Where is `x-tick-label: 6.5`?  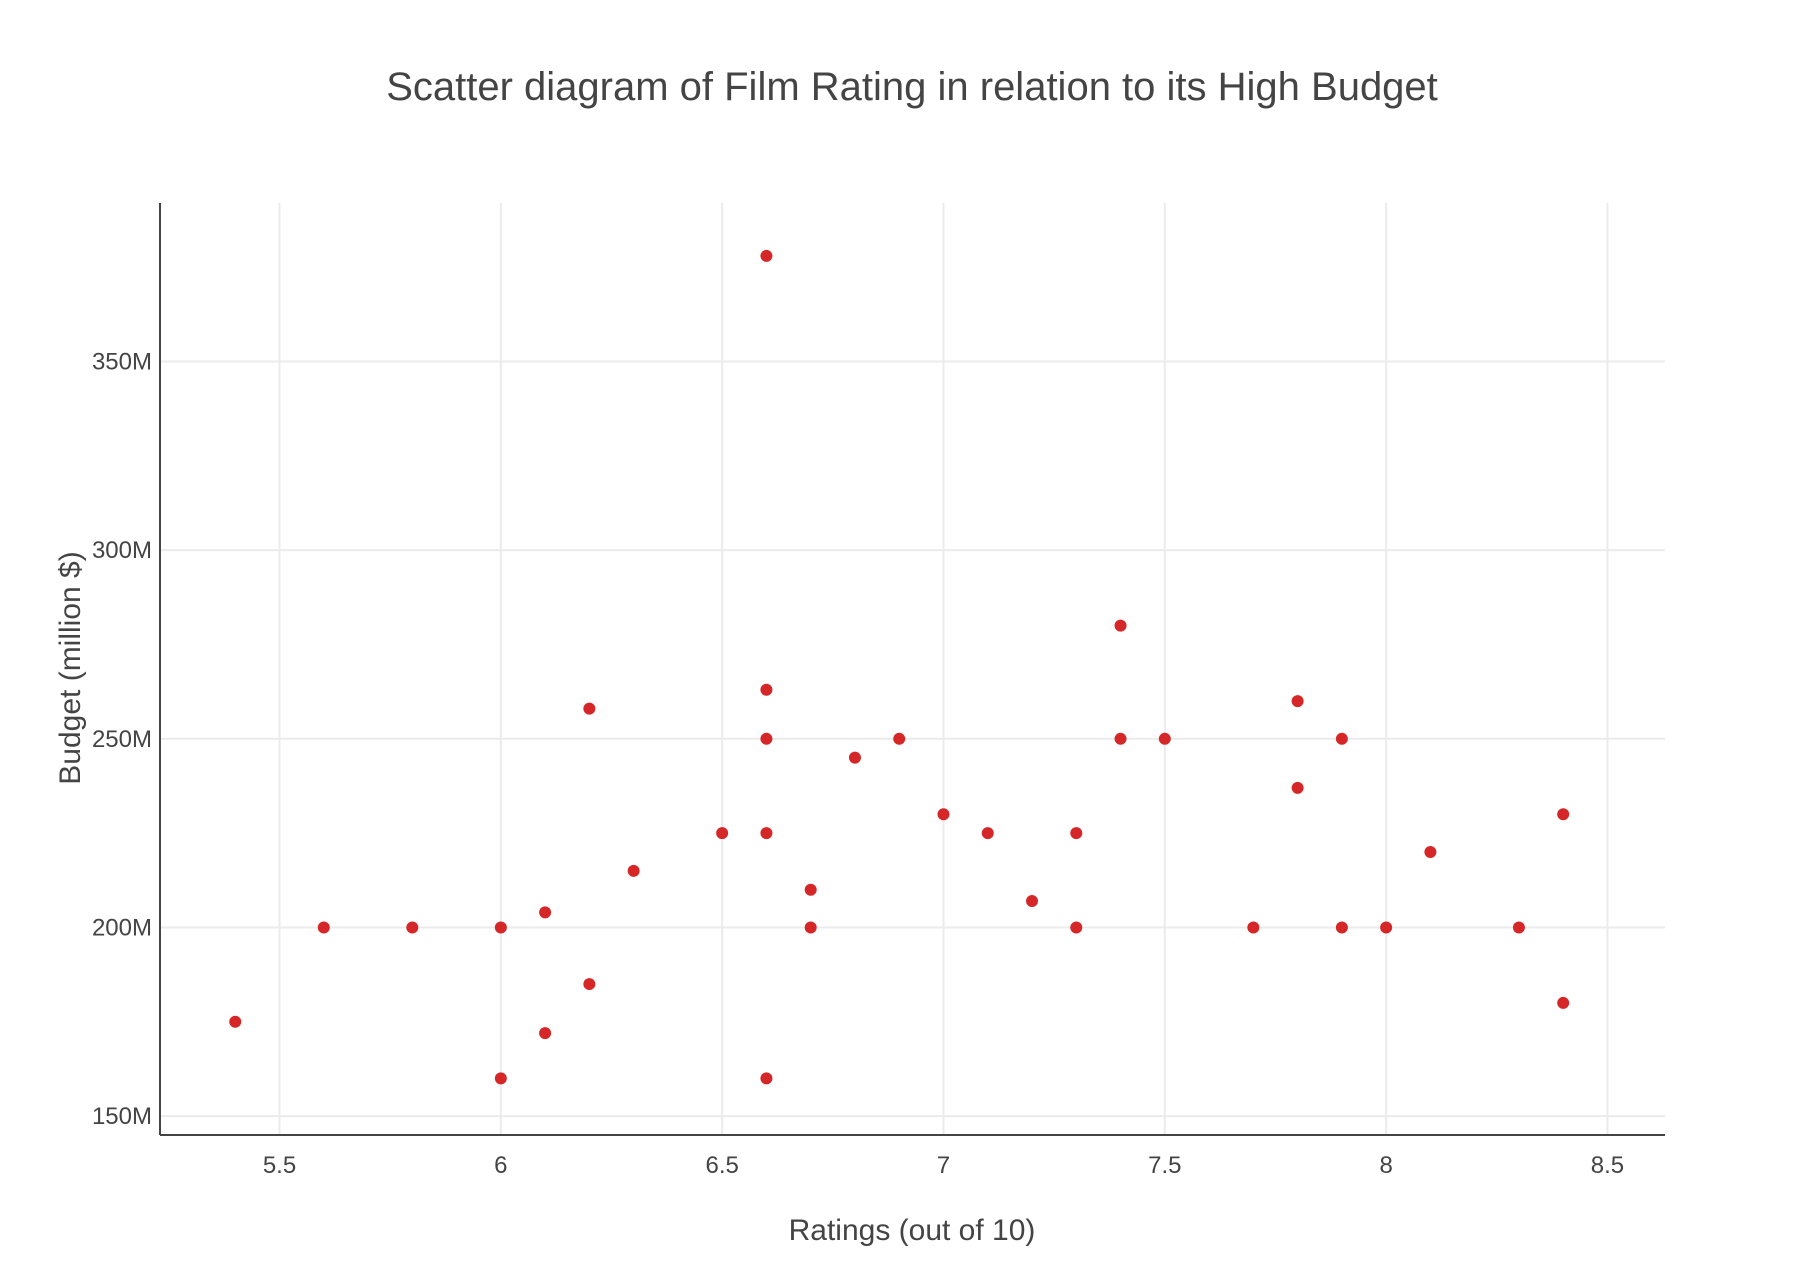 x-tick-label: 6.5 is located at coordinates (721, 1165).